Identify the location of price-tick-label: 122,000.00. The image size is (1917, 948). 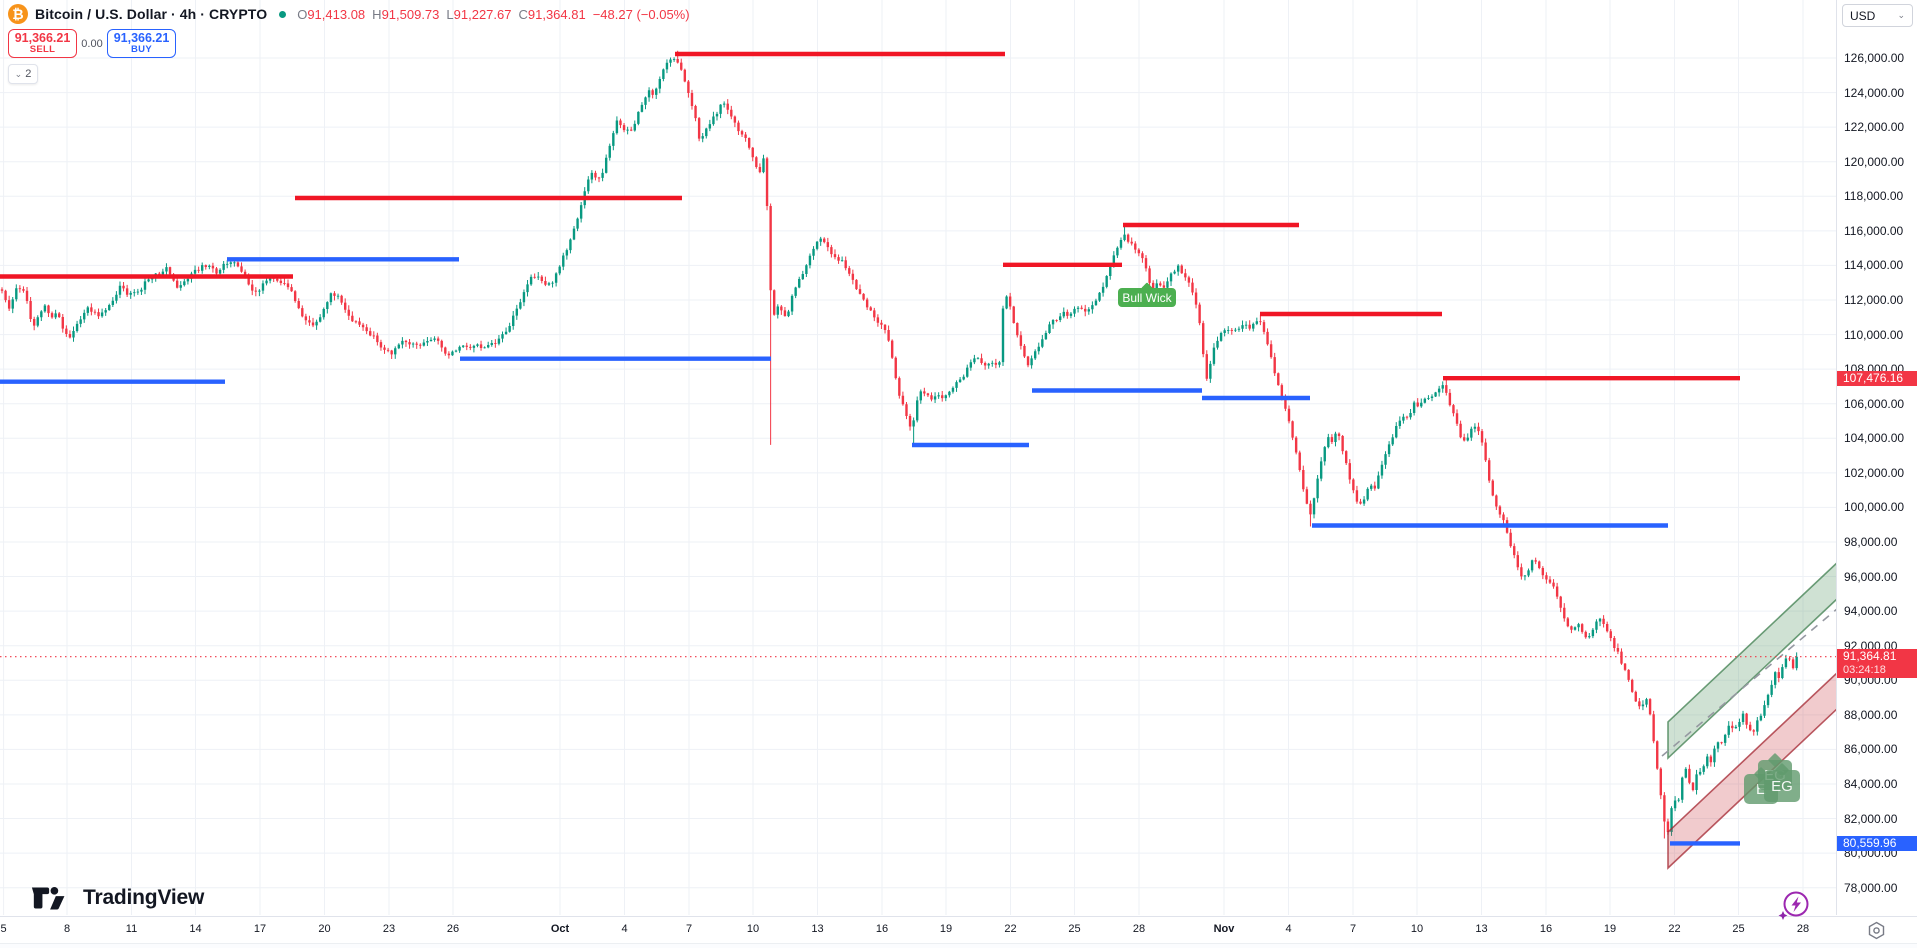
(1874, 127).